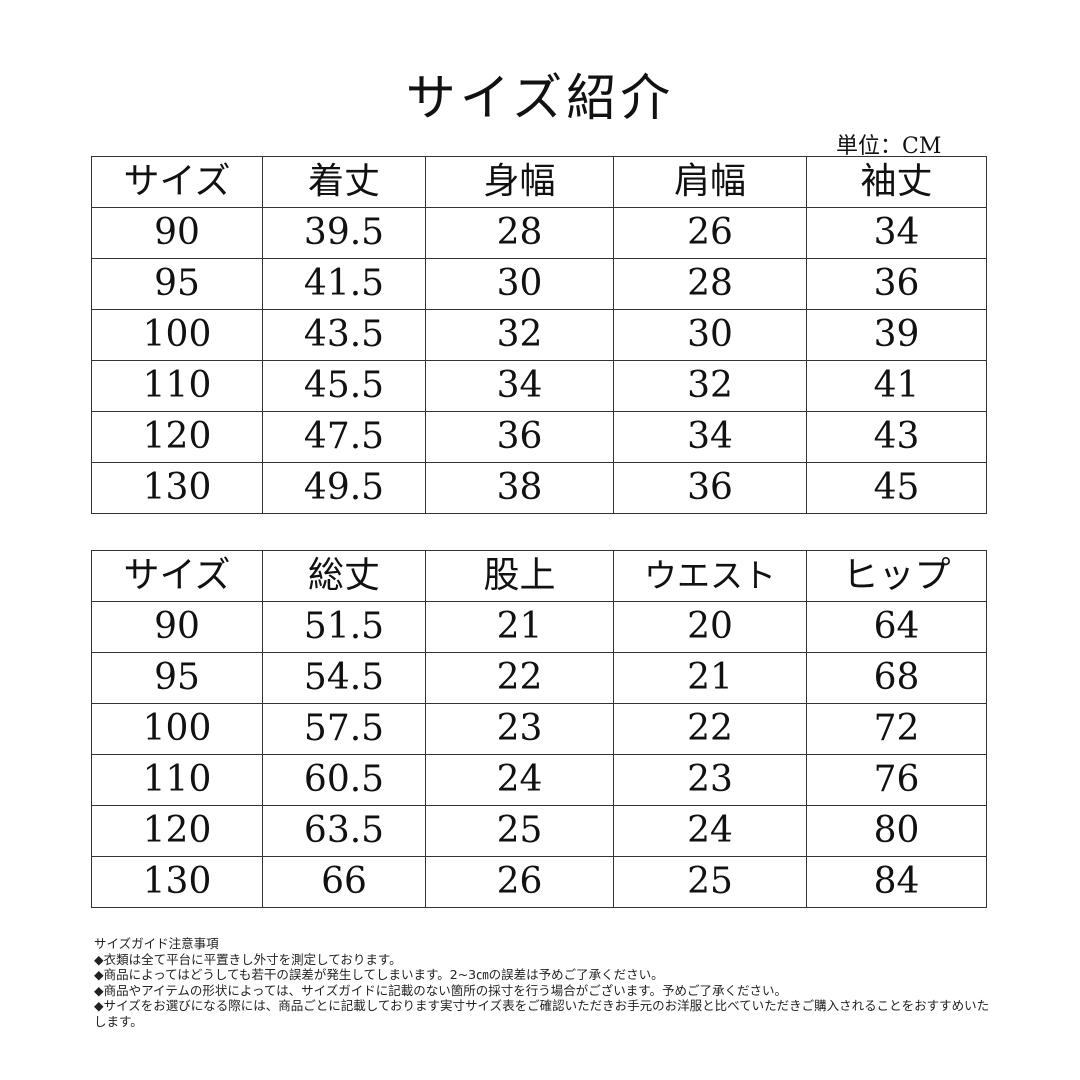  I want to click on table-row: 100 43.5 32 30 39, so click(539, 335).